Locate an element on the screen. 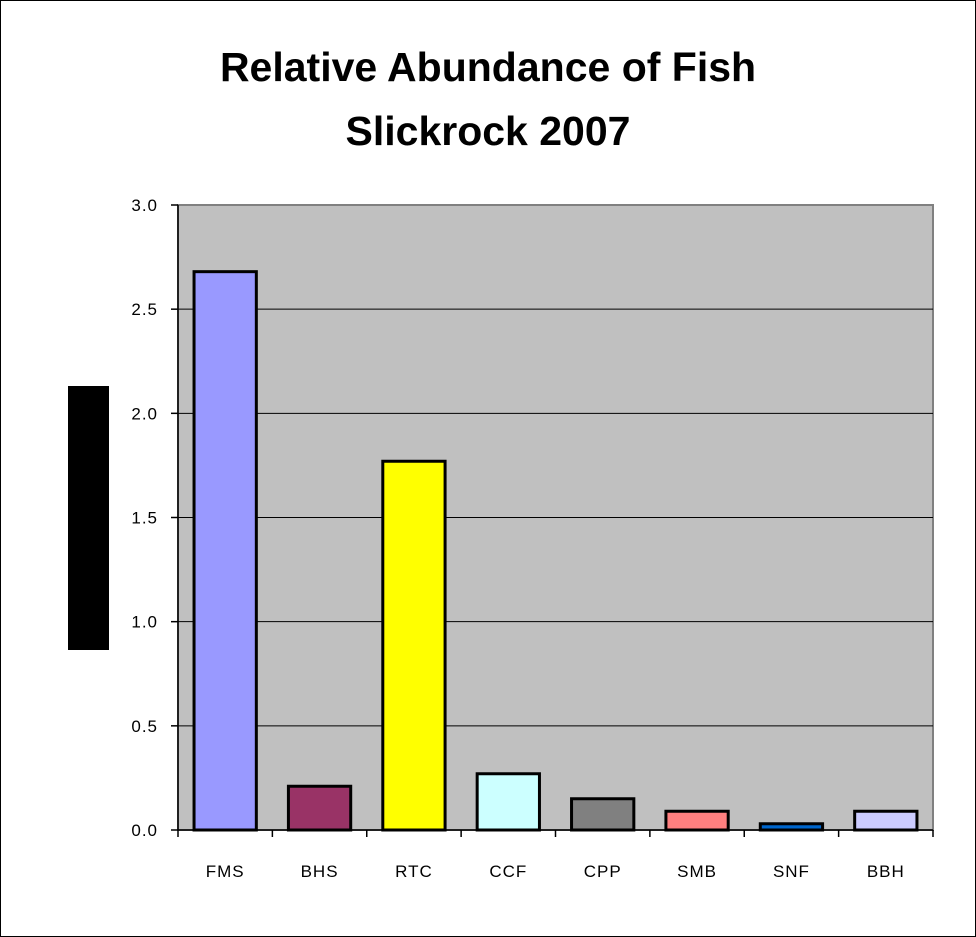 Image resolution: width=976 pixels, height=937 pixels. chart-title-line-2: Slickrock 2007 is located at coordinates (488, 131).